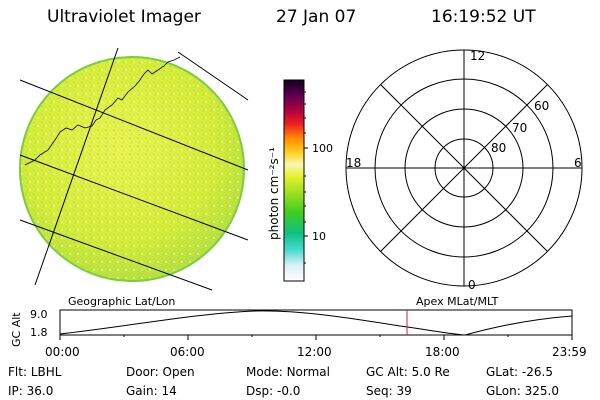 This screenshot has width=600, height=400. Describe the element at coordinates (457, 301) in the screenshot. I see `apex-label: Apex MLat/MLT` at that location.